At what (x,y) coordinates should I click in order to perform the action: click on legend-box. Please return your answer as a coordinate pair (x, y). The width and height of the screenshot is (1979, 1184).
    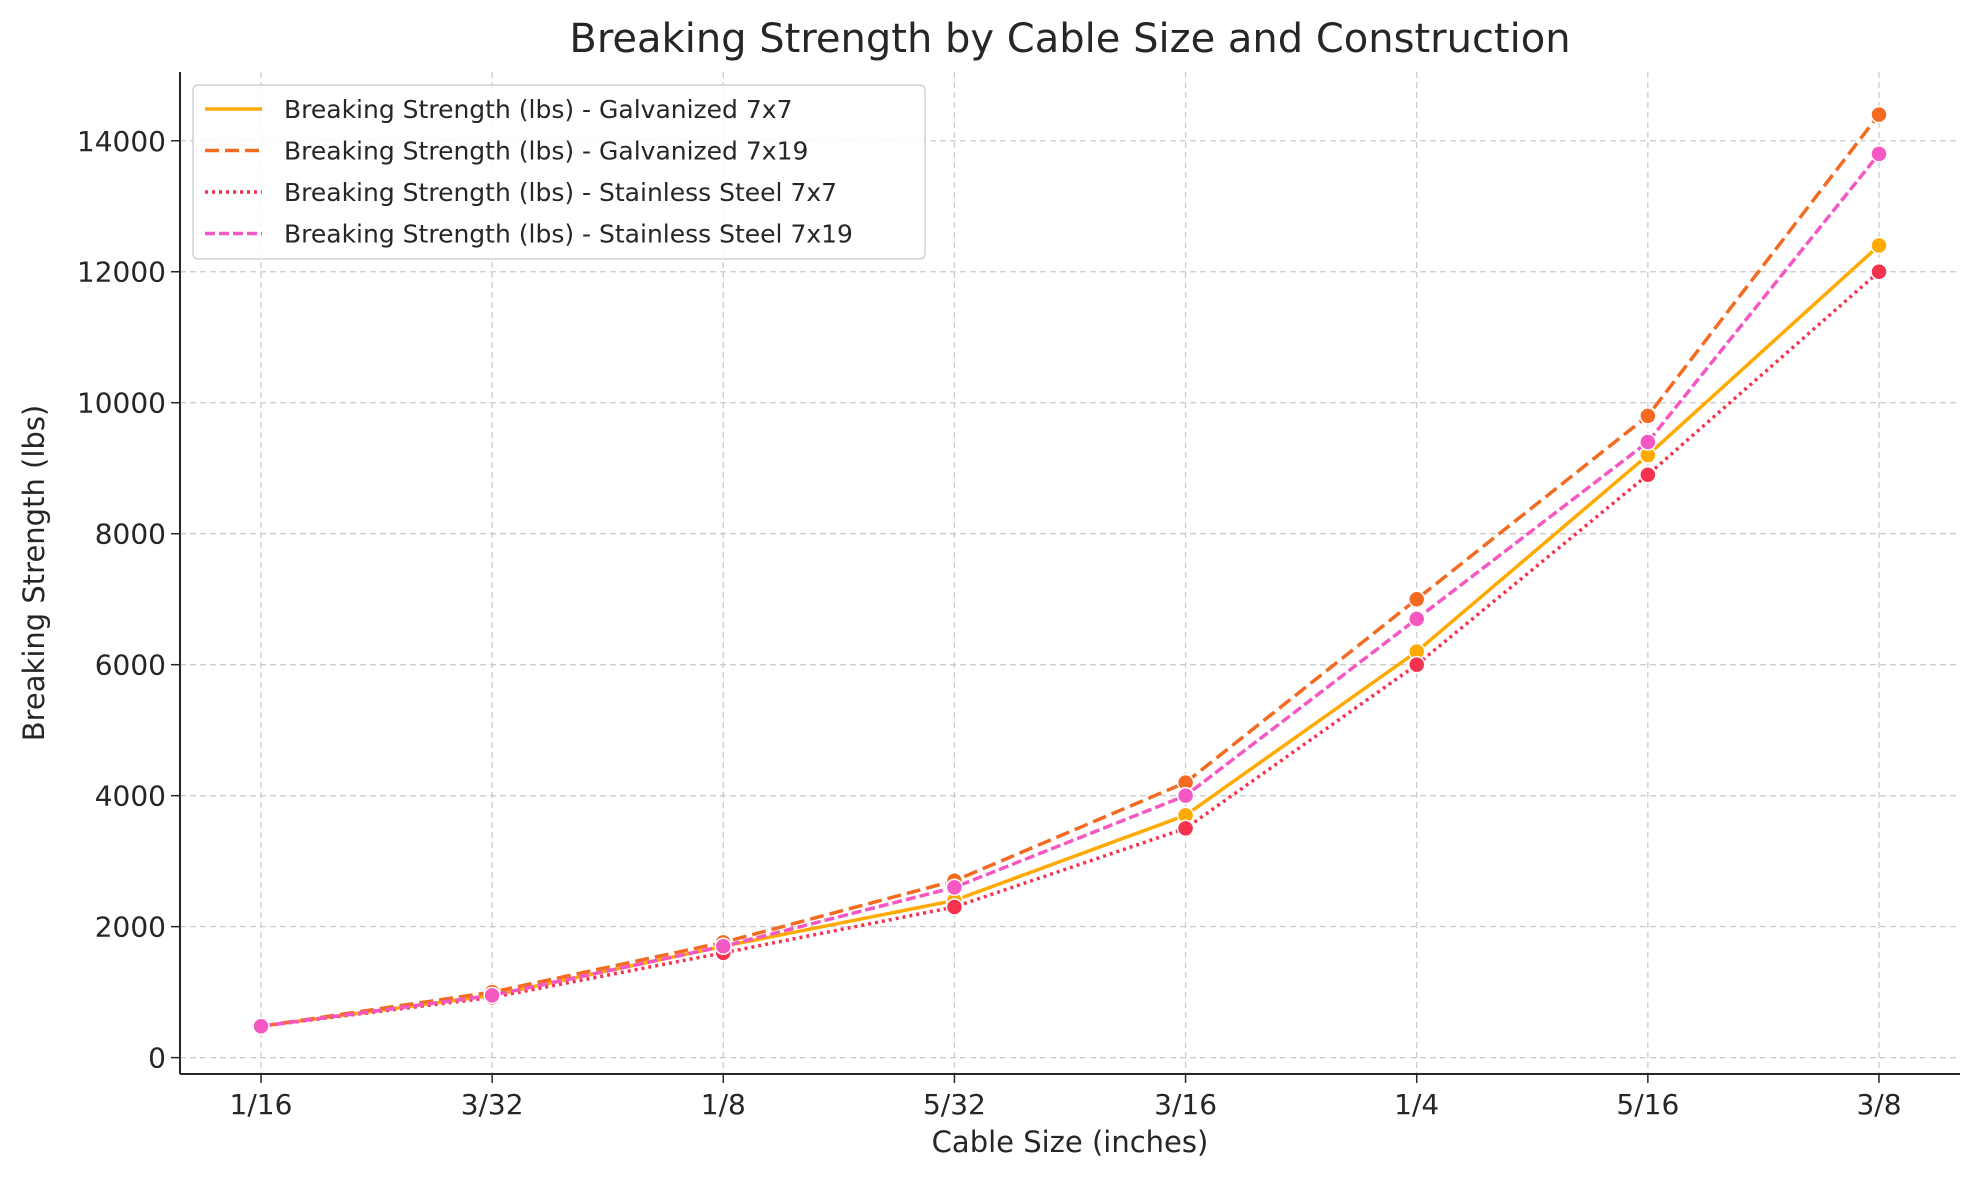
    Looking at the image, I should click on (559, 172).